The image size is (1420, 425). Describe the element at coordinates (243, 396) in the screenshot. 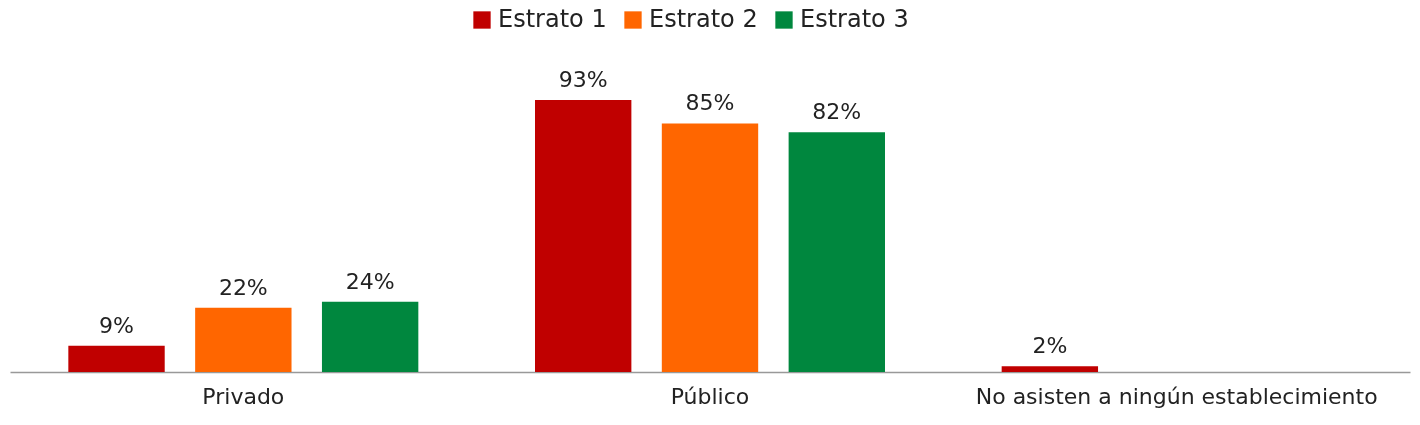

I see `x-tick-label: Privado` at that location.